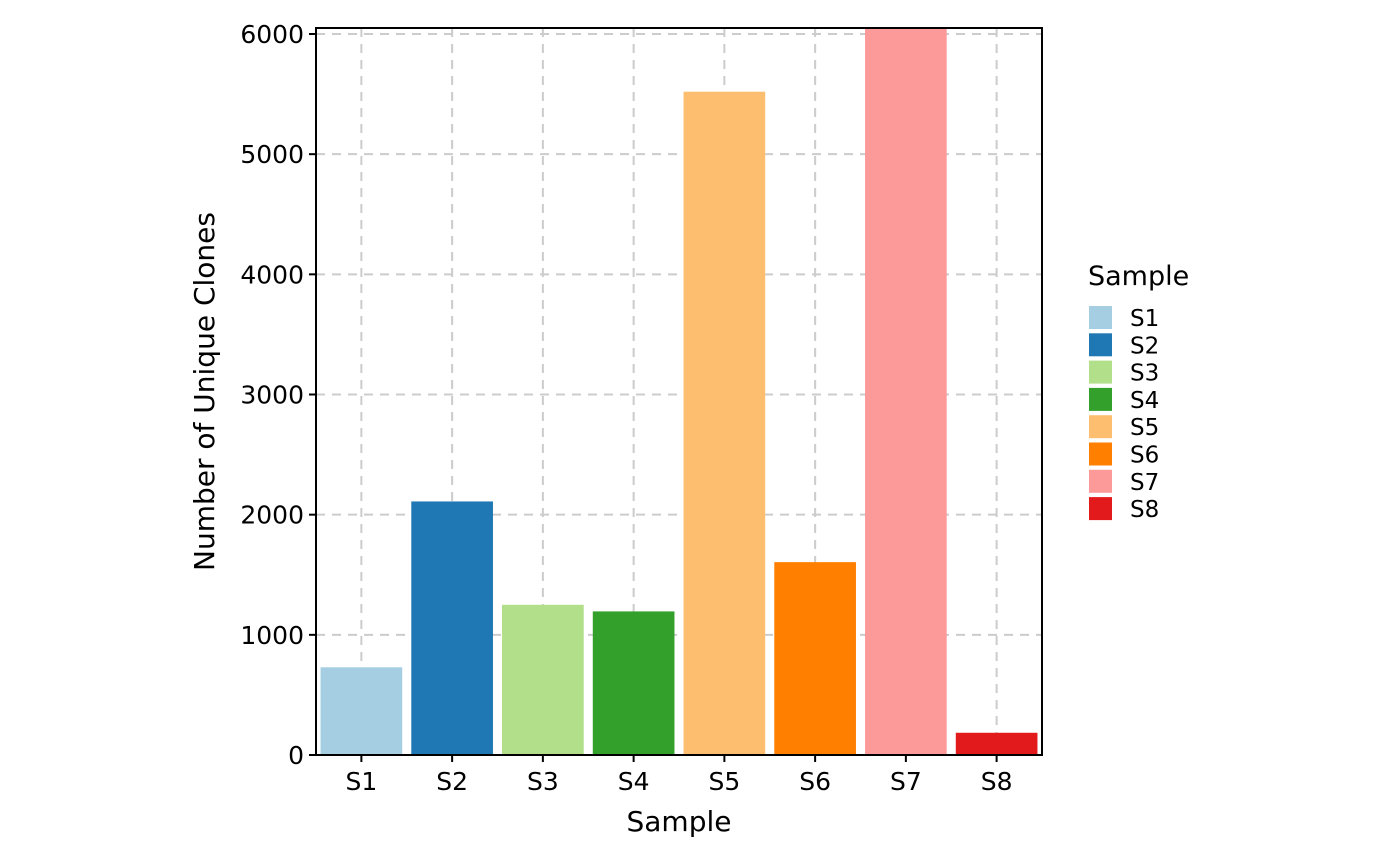 The height and width of the screenshot is (866, 1400). I want to click on x-tick-label: S4, so click(634, 781).